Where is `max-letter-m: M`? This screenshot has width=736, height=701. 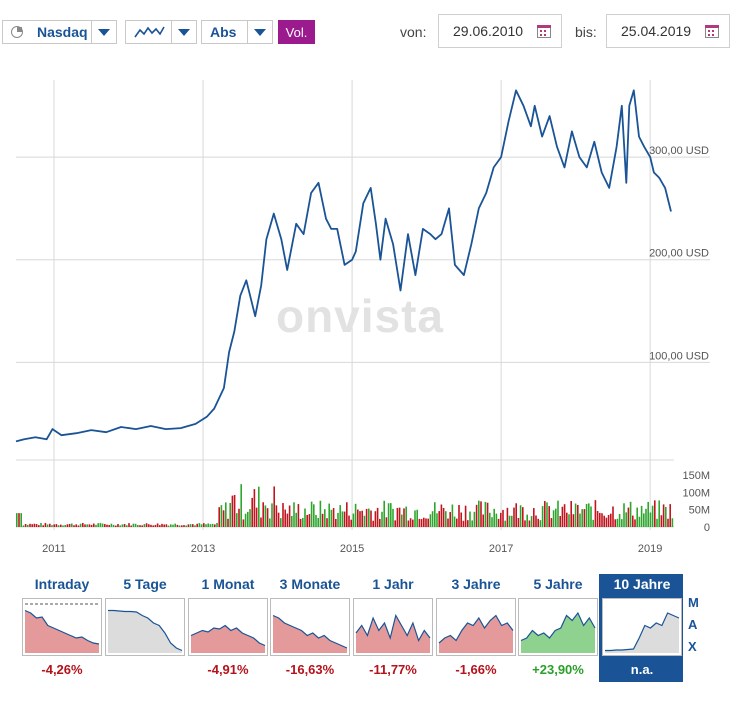 max-letter-m: M is located at coordinates (693, 602).